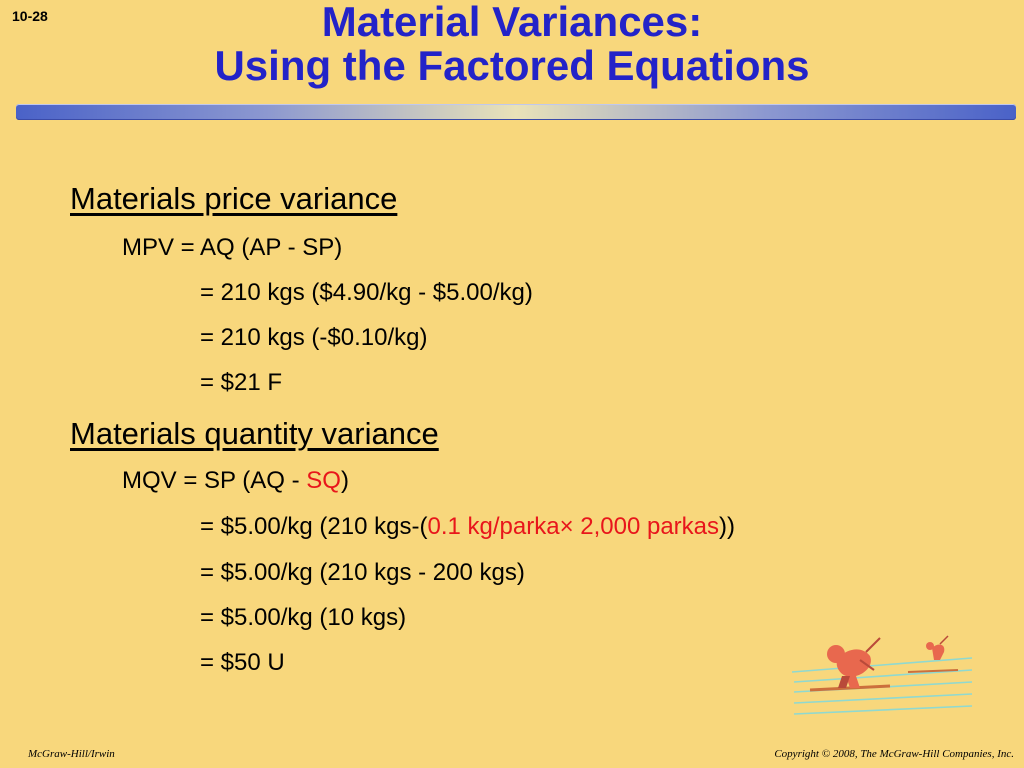  What do you see at coordinates (566, 526) in the screenshot?
I see `multiply-sign: ×` at bounding box center [566, 526].